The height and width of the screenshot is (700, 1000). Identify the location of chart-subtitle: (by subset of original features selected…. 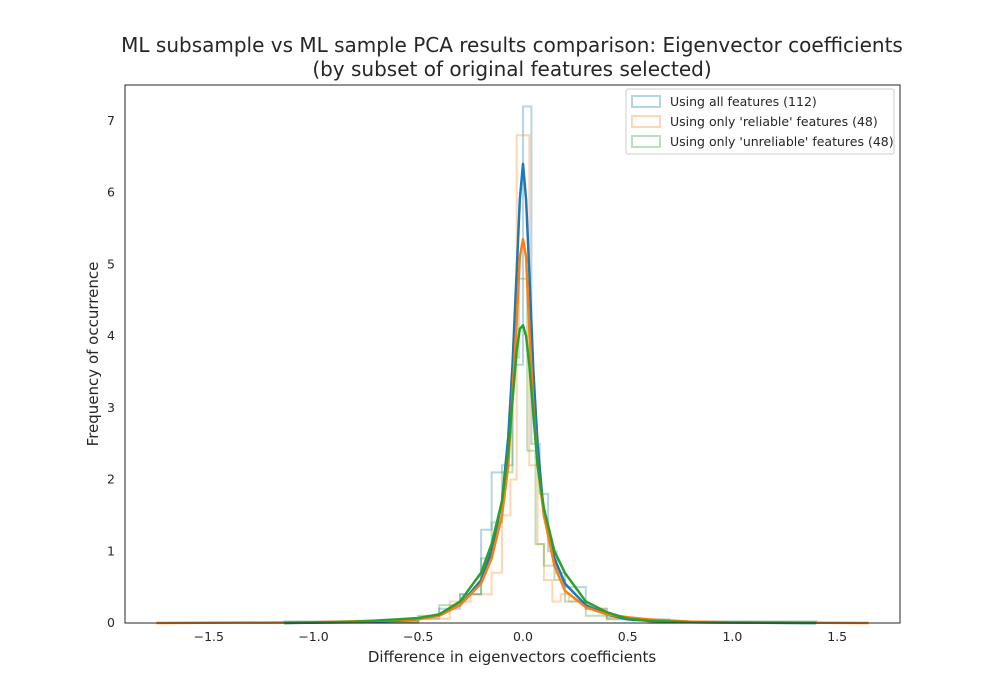
(511, 69).